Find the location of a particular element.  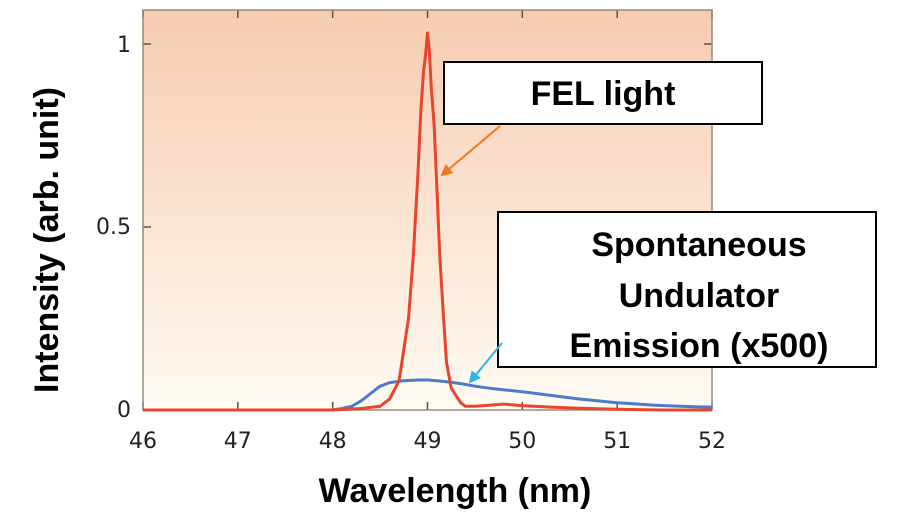

annotation-box-spontaneous is located at coordinates (687, 289).